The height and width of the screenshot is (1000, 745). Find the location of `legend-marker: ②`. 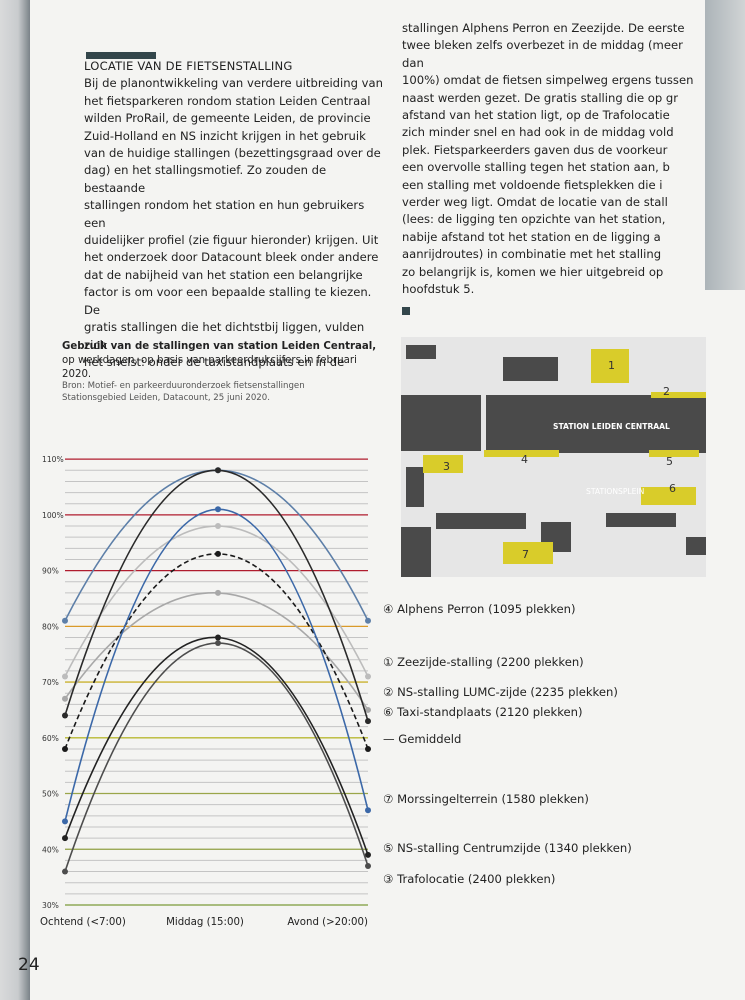

legend-marker: ② is located at coordinates (388, 692).